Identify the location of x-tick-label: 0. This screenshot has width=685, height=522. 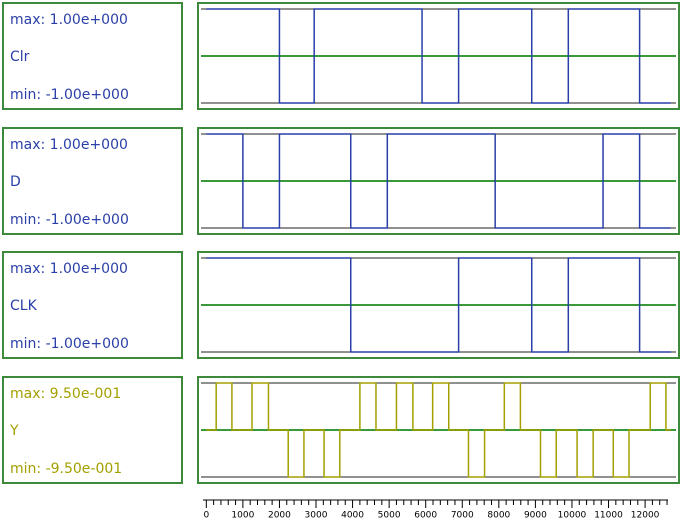
(206, 516).